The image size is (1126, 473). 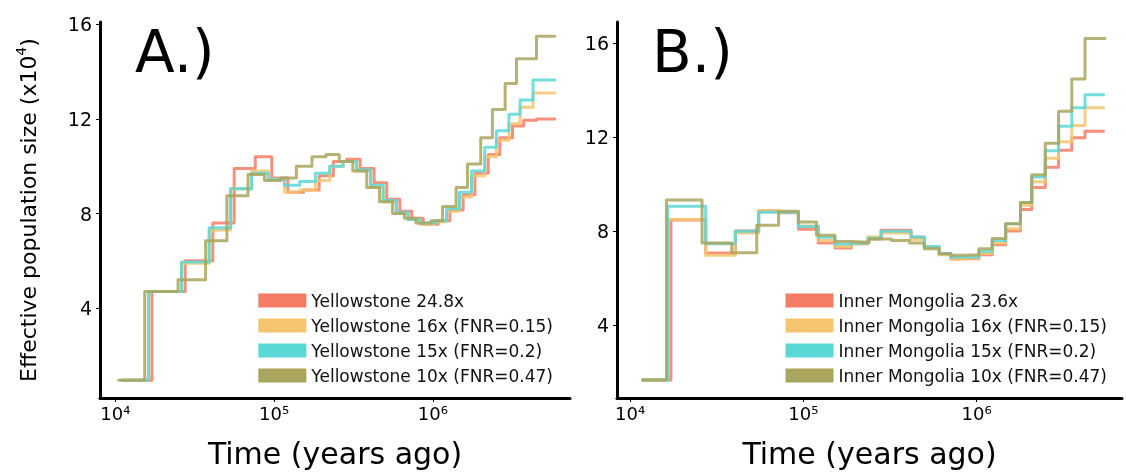 I want to click on legend-label: Yellowstone 15x (FNR=0.2), so click(x=426, y=350).